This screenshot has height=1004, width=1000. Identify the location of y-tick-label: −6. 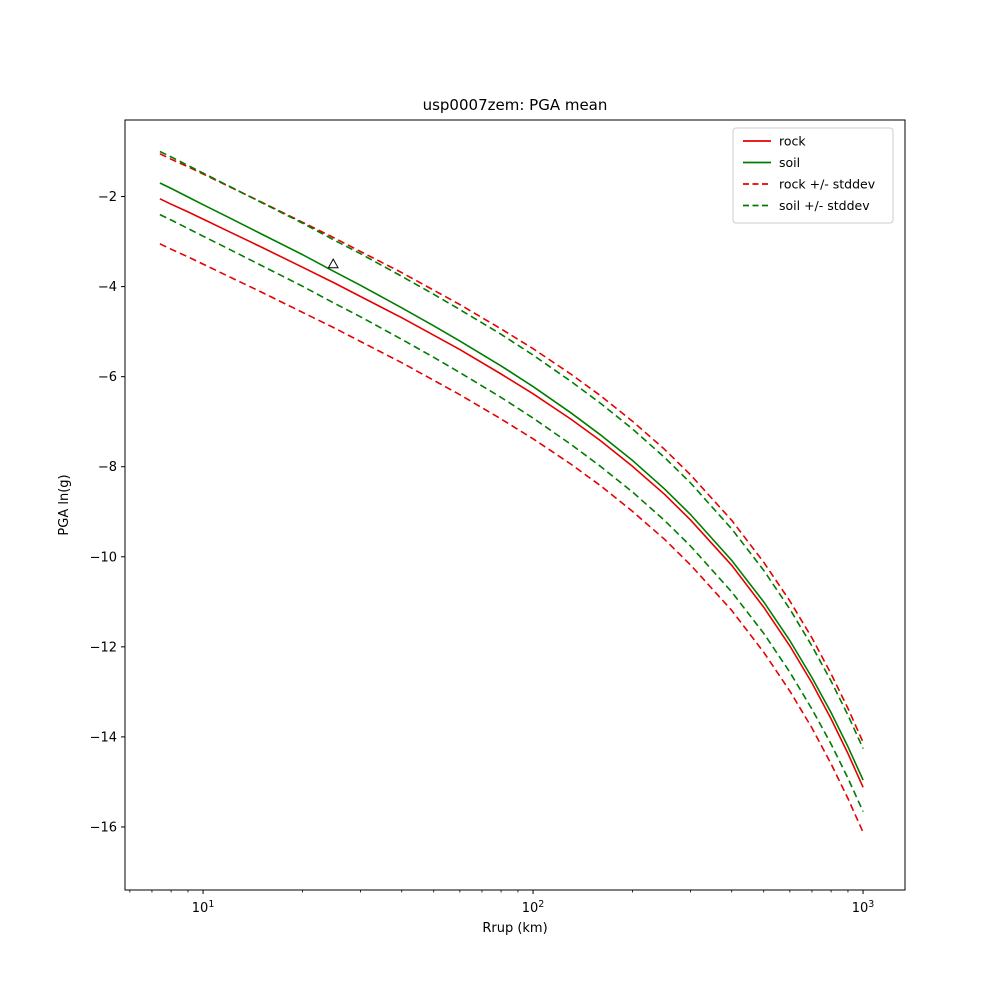
(107, 377).